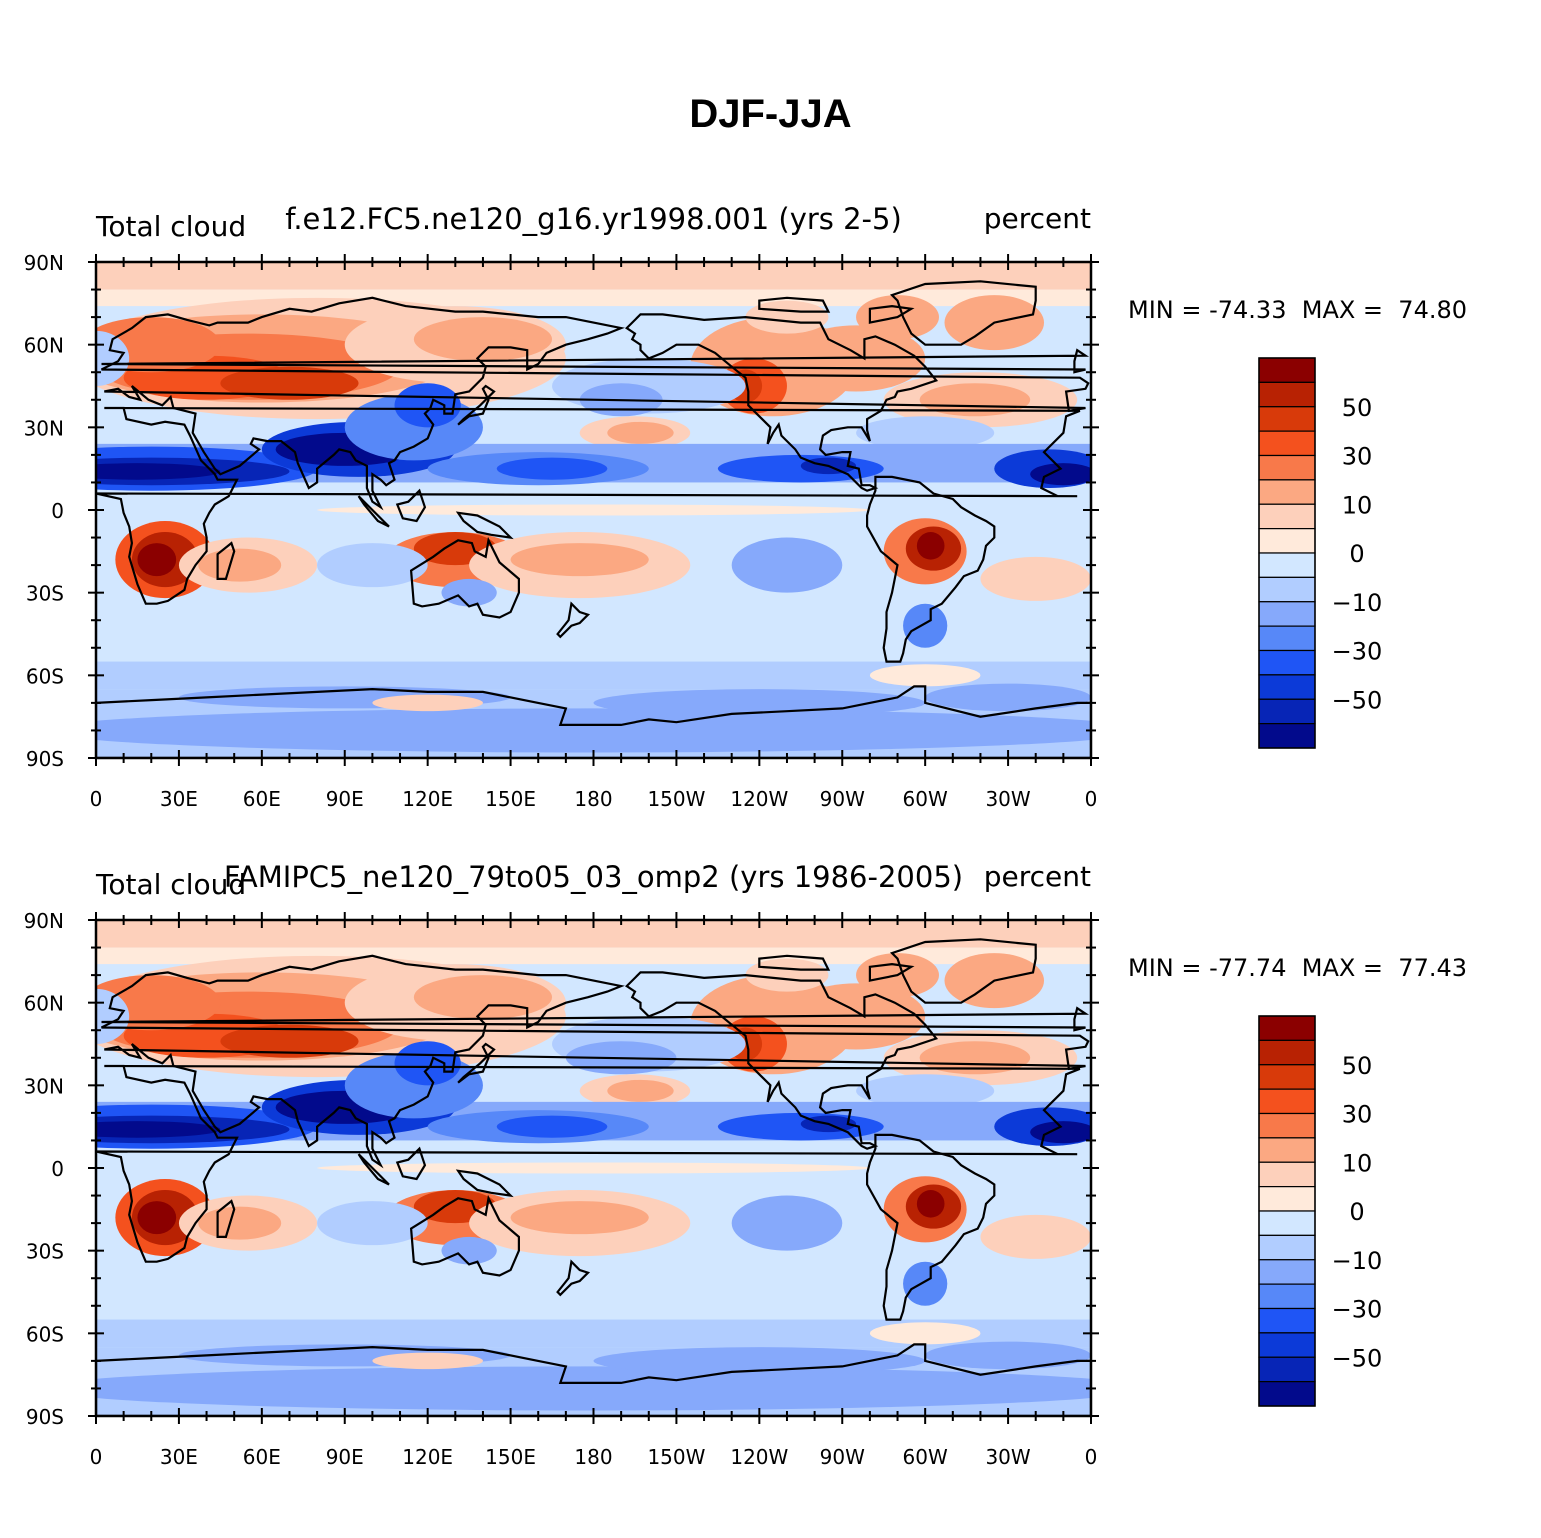 The width and height of the screenshot is (1541, 1538). What do you see at coordinates (44, 346) in the screenshot?
I see `lat-tick-label: 60N` at bounding box center [44, 346].